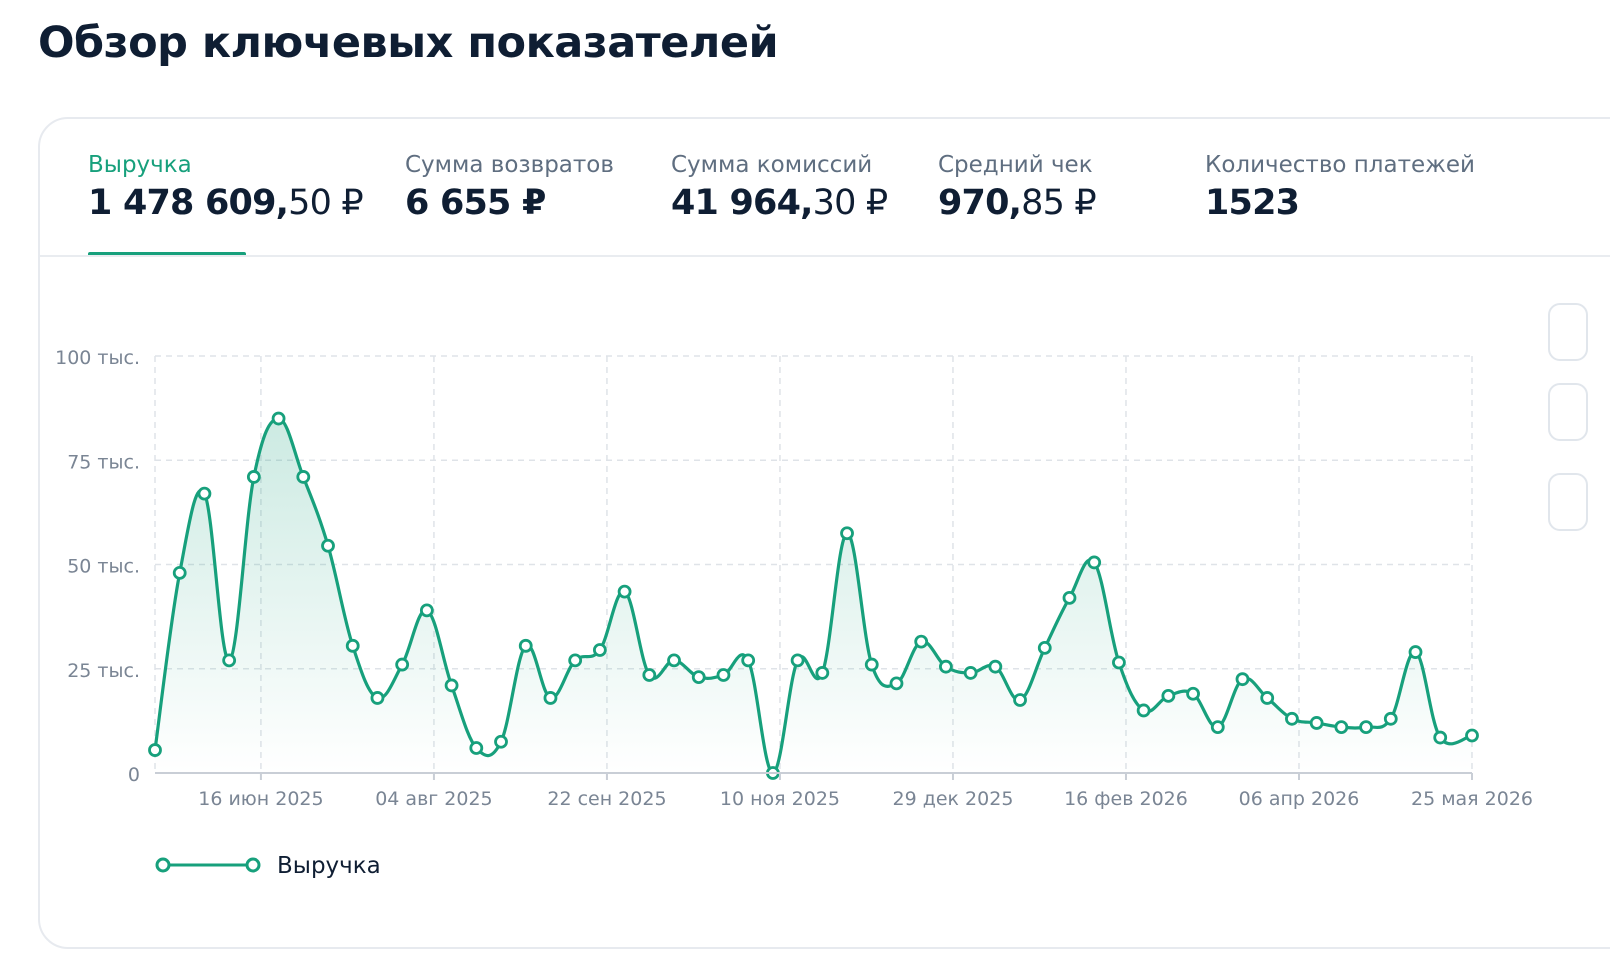  I want to click on metric-value: 1 478 609,50 ₽, so click(226, 203).